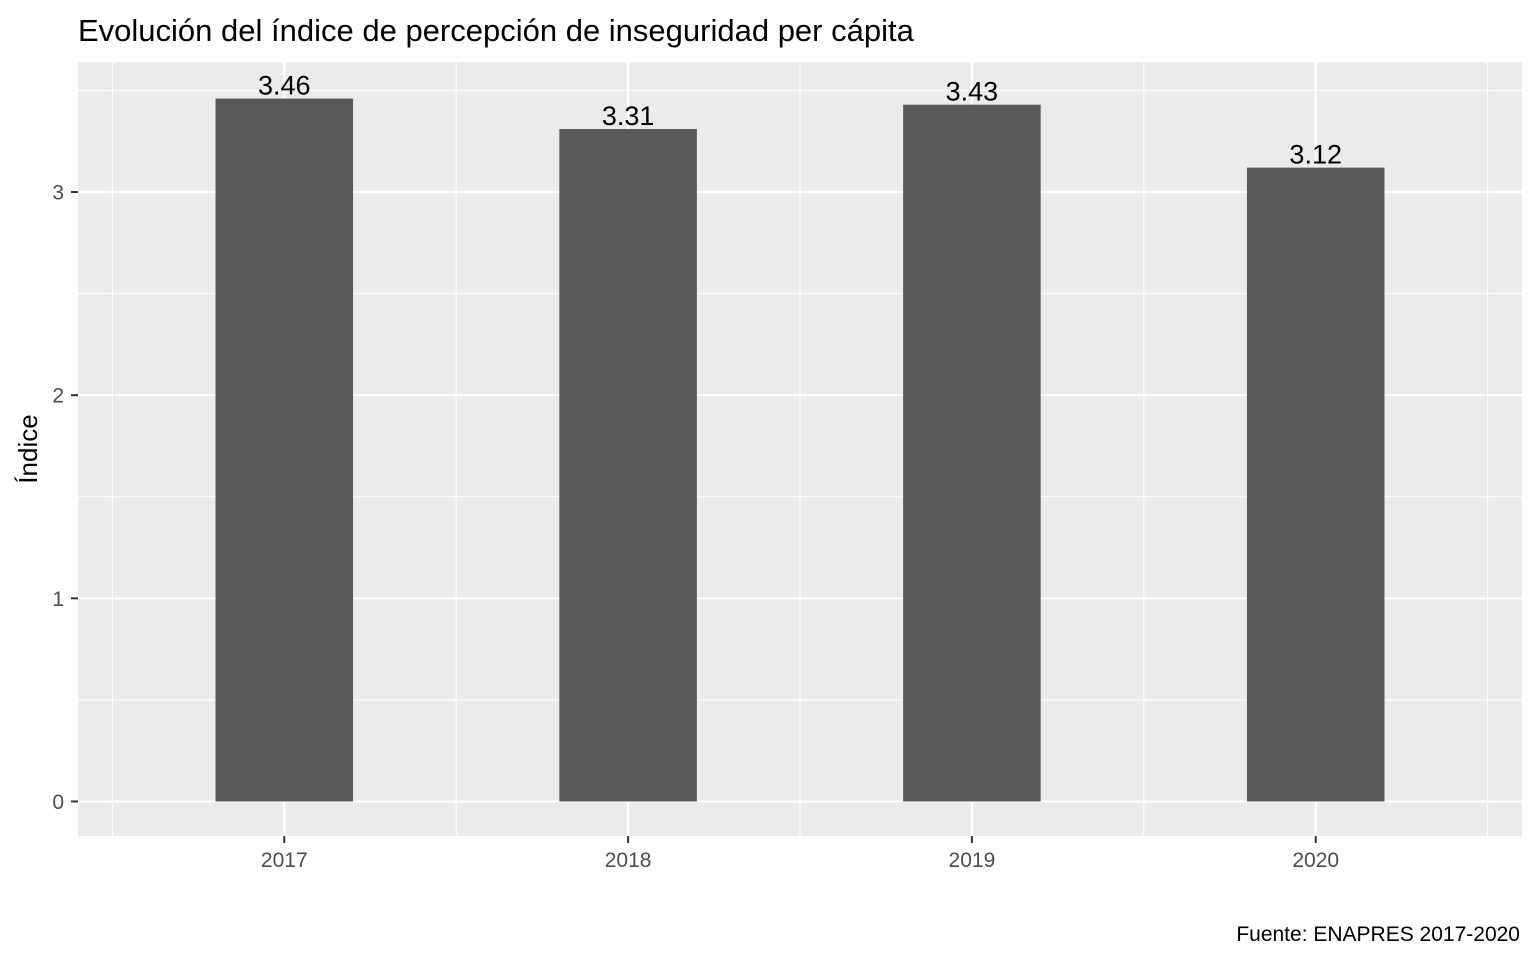  Describe the element at coordinates (972, 860) in the screenshot. I see `x-tick-label-2: 2019` at that location.